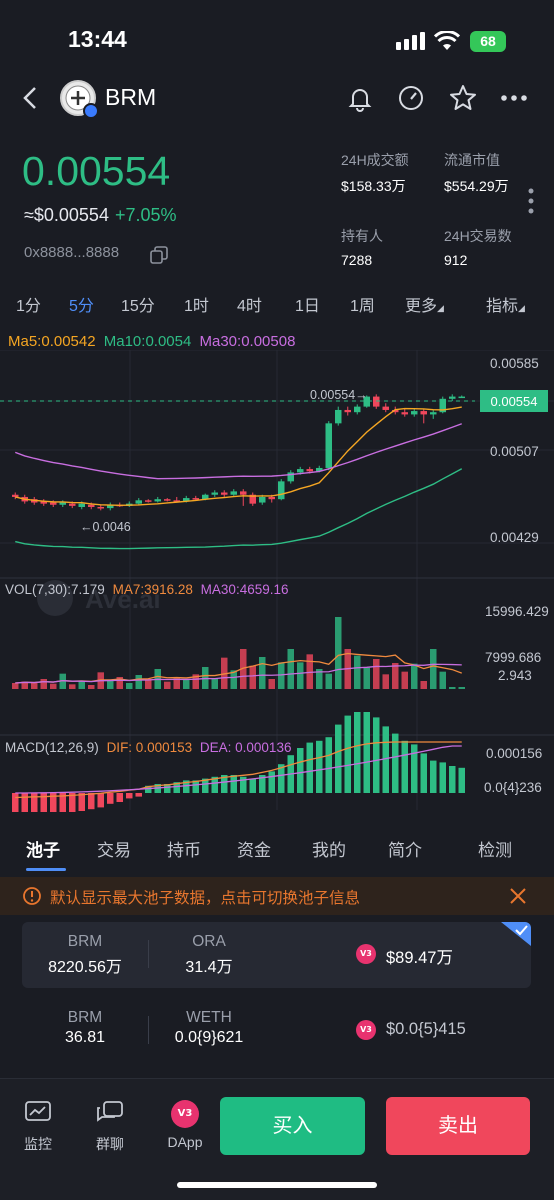 The image size is (554, 1200). What do you see at coordinates (46, 869) in the screenshot?
I see `active-tab-indicator` at bounding box center [46, 869].